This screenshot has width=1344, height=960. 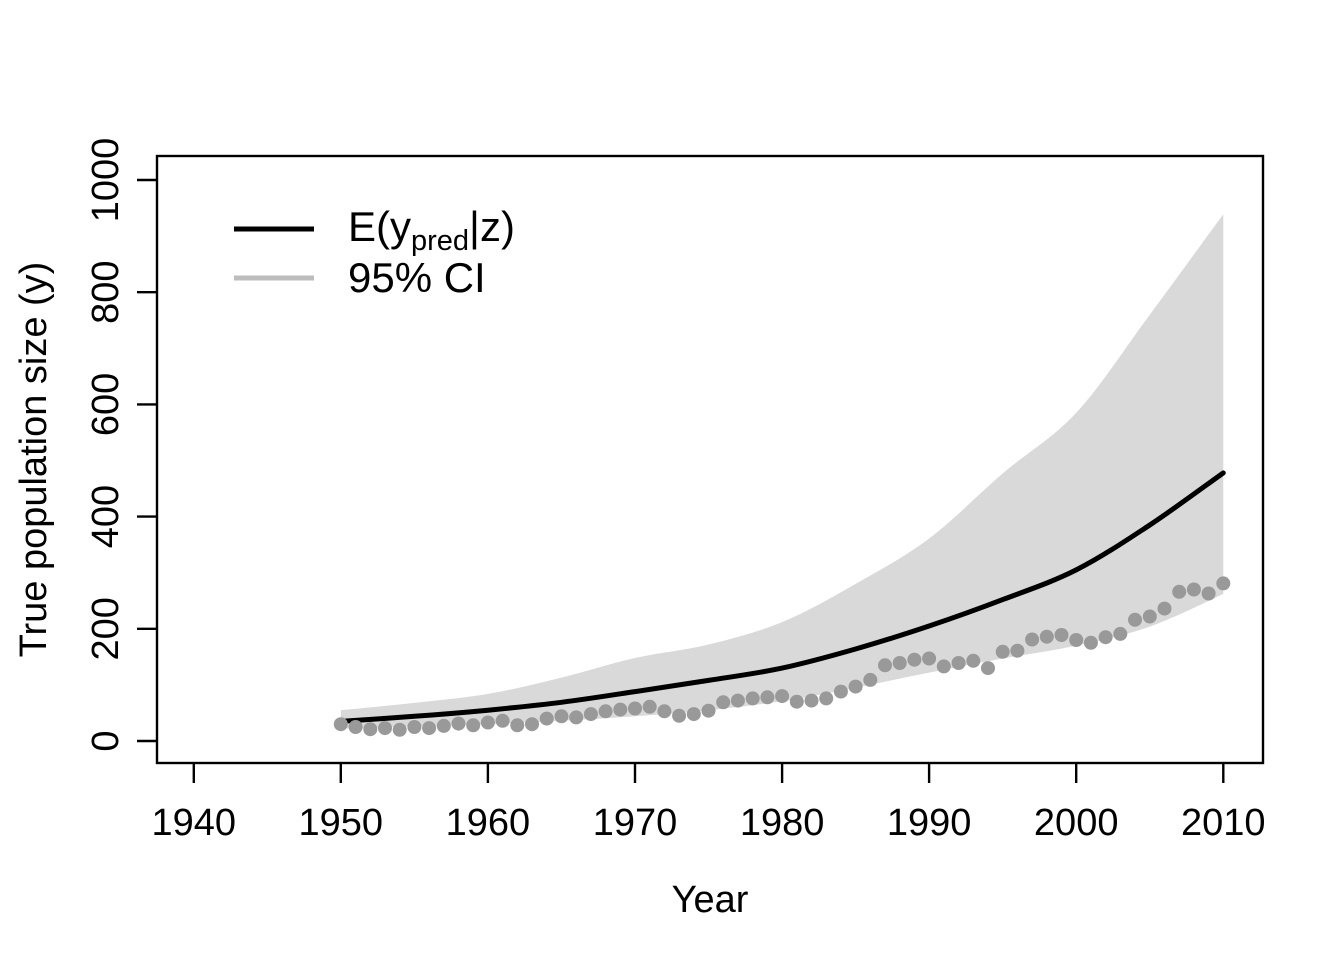 I want to click on legend-mean-subscript: pred, so click(x=440, y=241).